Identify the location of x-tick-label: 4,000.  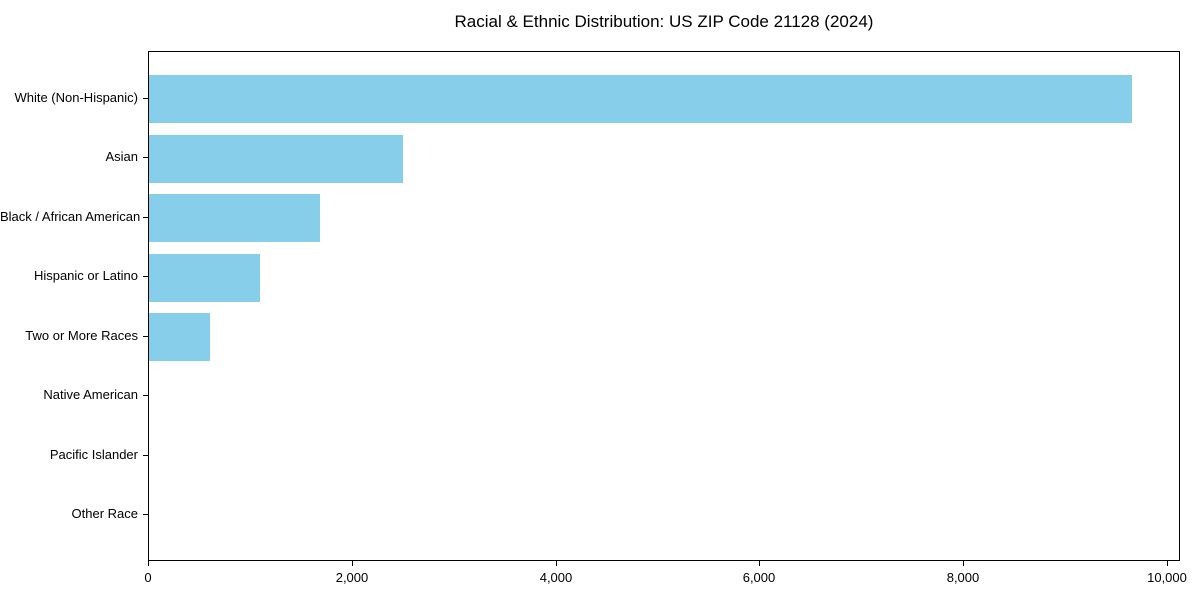
(556, 577).